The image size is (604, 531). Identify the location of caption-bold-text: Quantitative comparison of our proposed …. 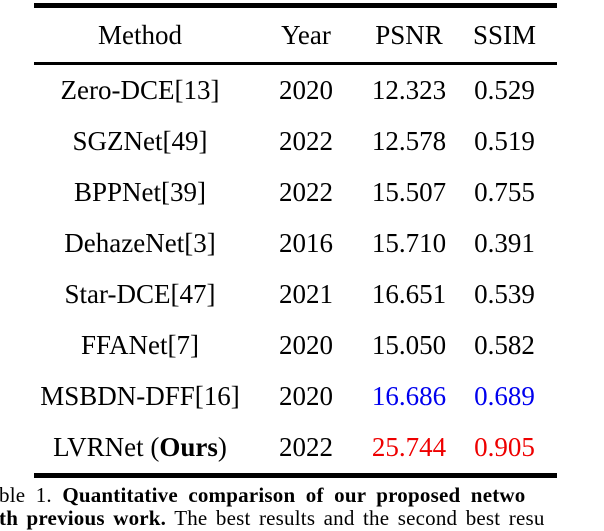
(294, 495).